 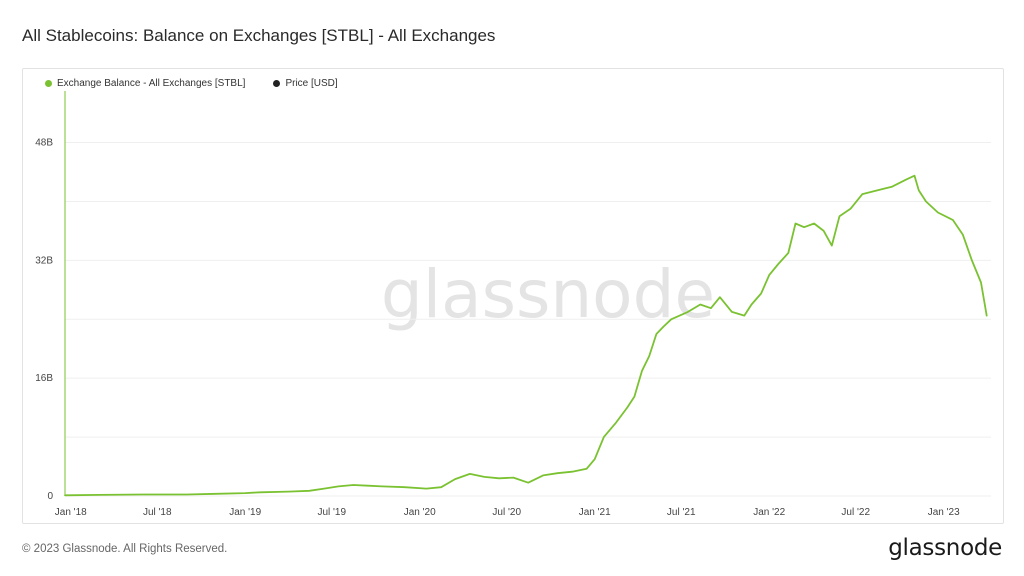 I want to click on x-tick-label: Jul '22, so click(x=855, y=512).